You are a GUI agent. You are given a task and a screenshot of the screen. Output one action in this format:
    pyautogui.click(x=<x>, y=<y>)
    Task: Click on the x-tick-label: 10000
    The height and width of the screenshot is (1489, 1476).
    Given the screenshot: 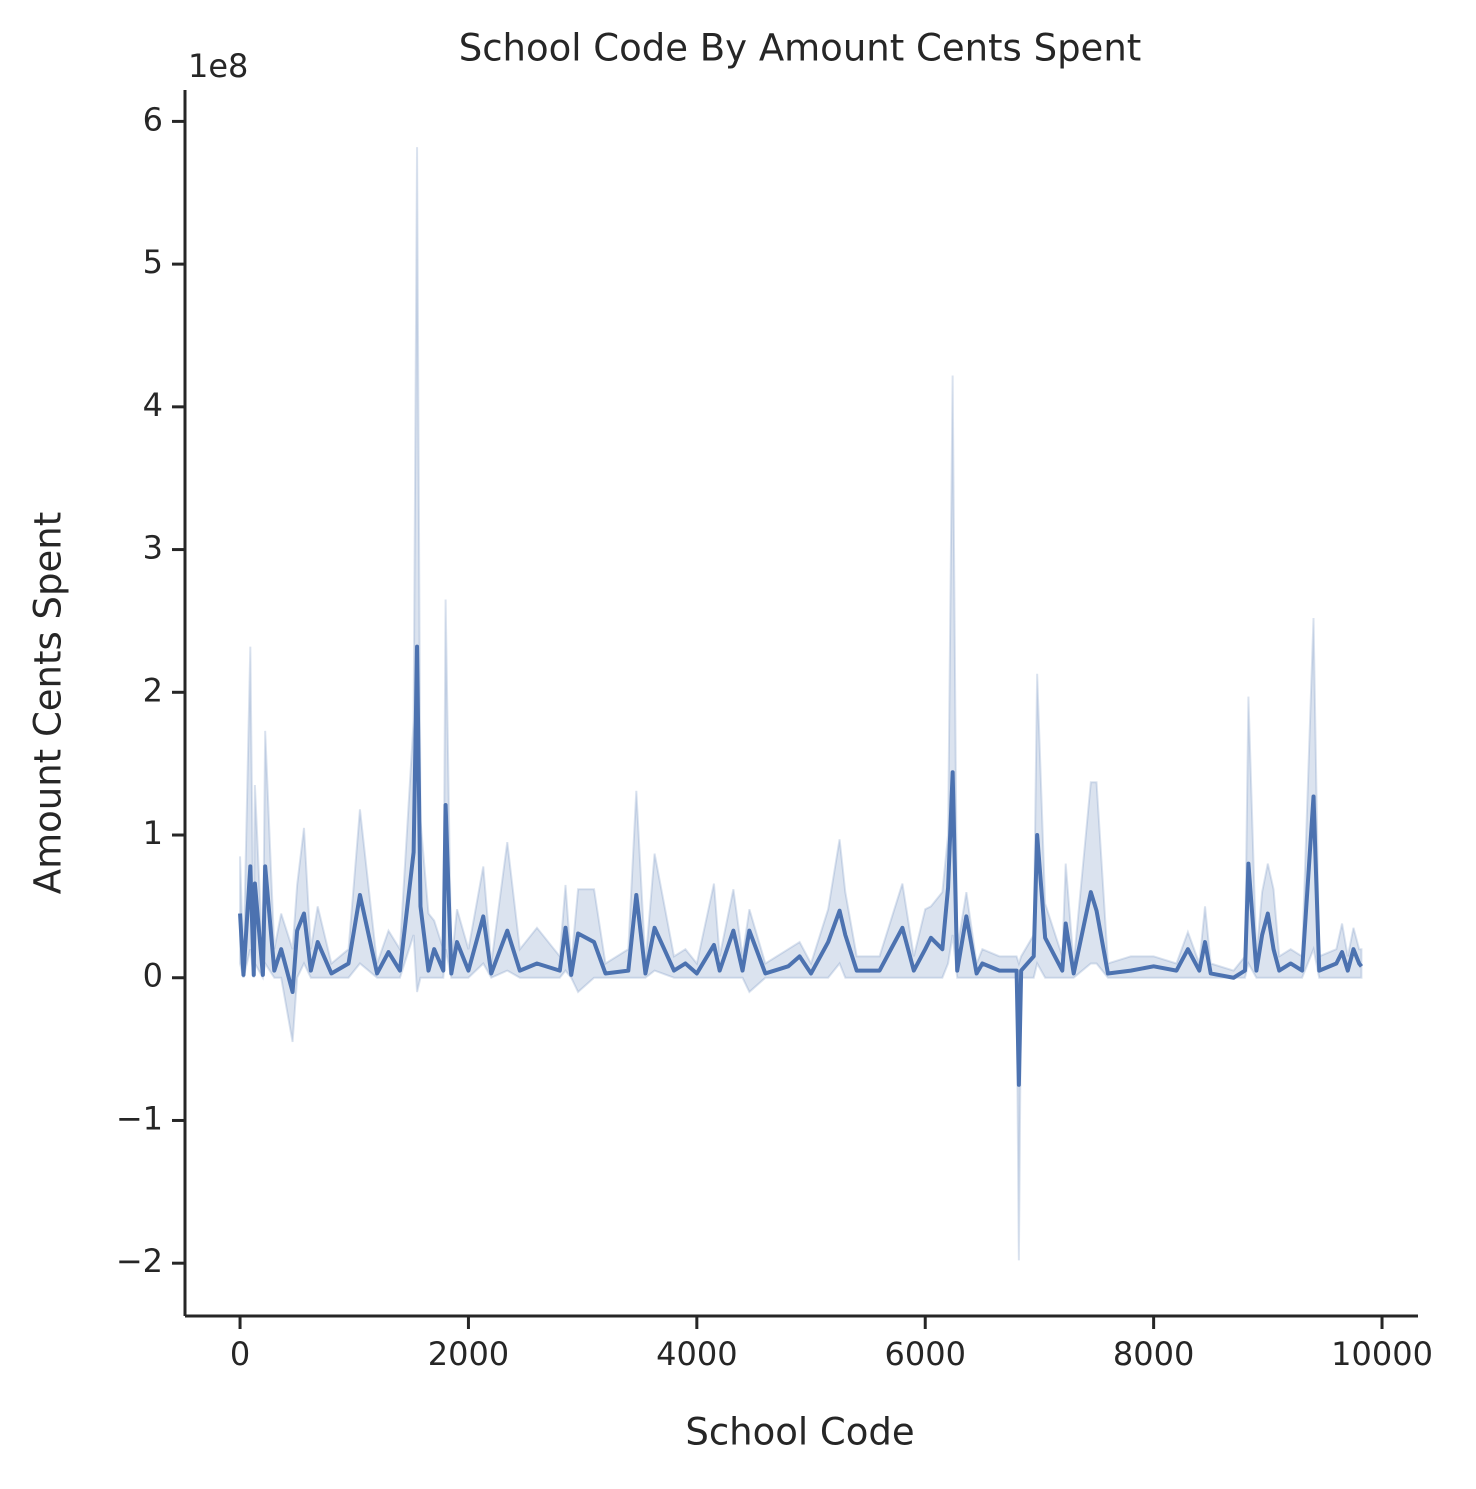 What is the action you would take?
    pyautogui.click(x=1382, y=1354)
    